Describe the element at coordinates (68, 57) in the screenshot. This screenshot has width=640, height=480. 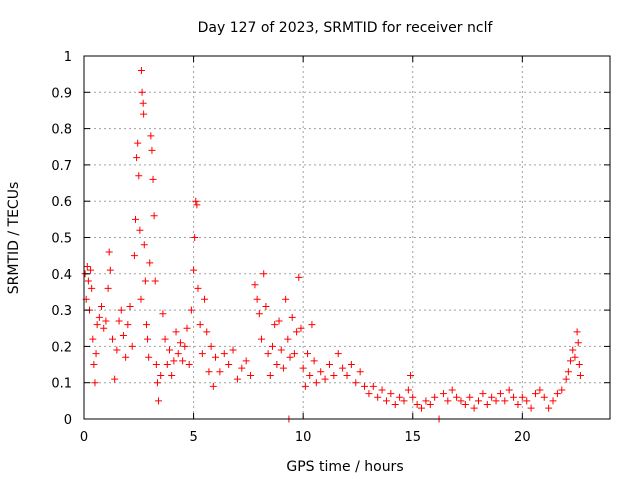
I see `y-tick-label: 1` at that location.